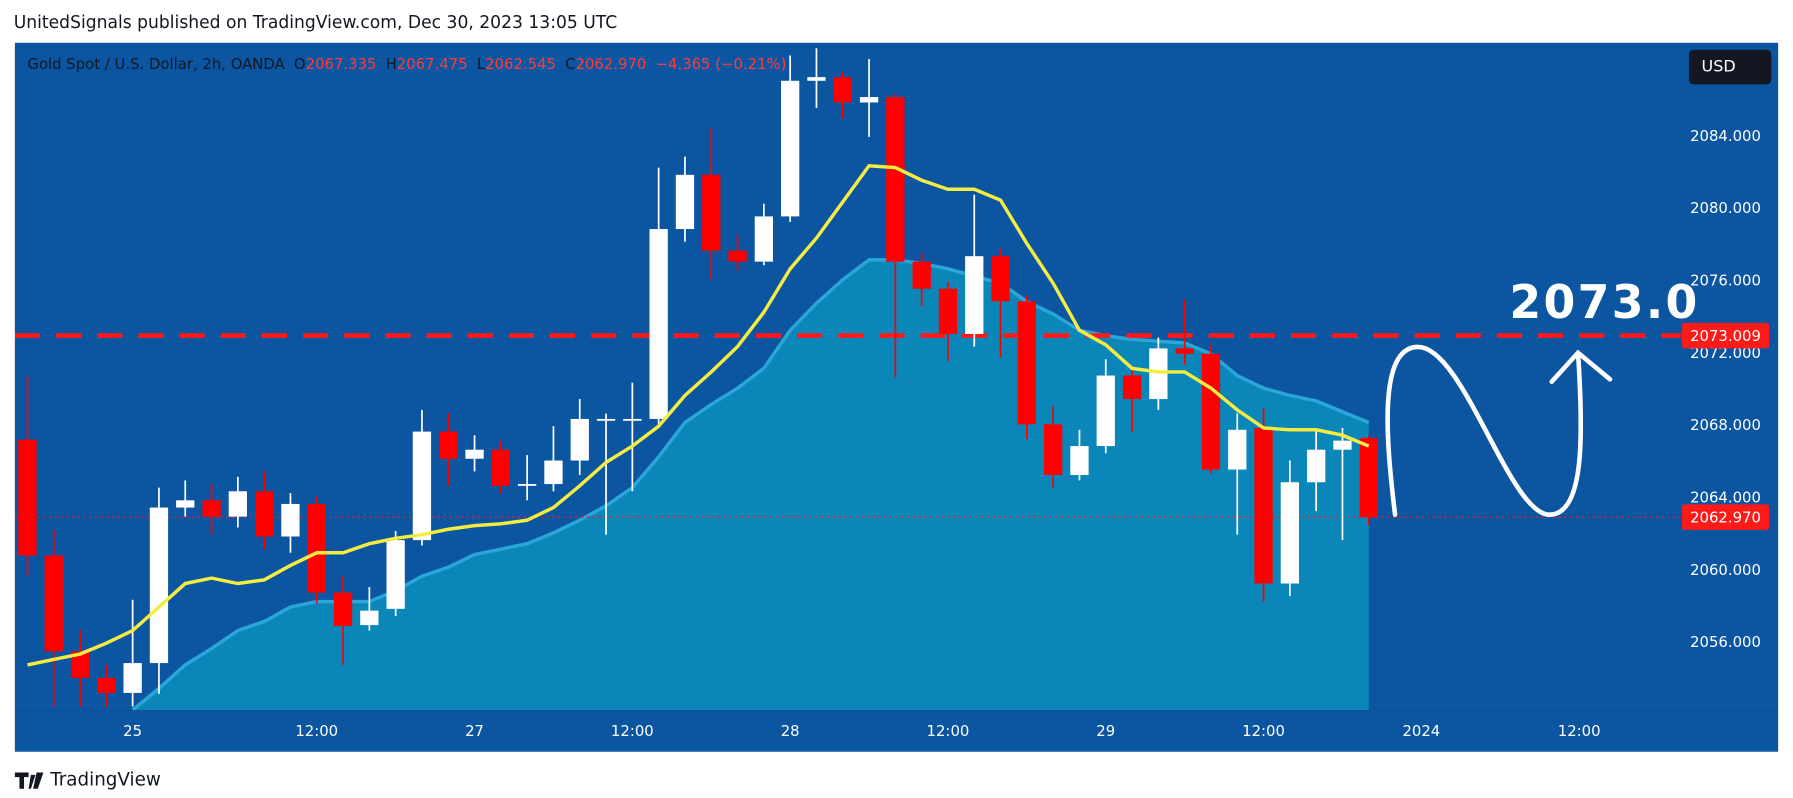  I want to click on y-tick-label: 2084.000, so click(1725, 136).